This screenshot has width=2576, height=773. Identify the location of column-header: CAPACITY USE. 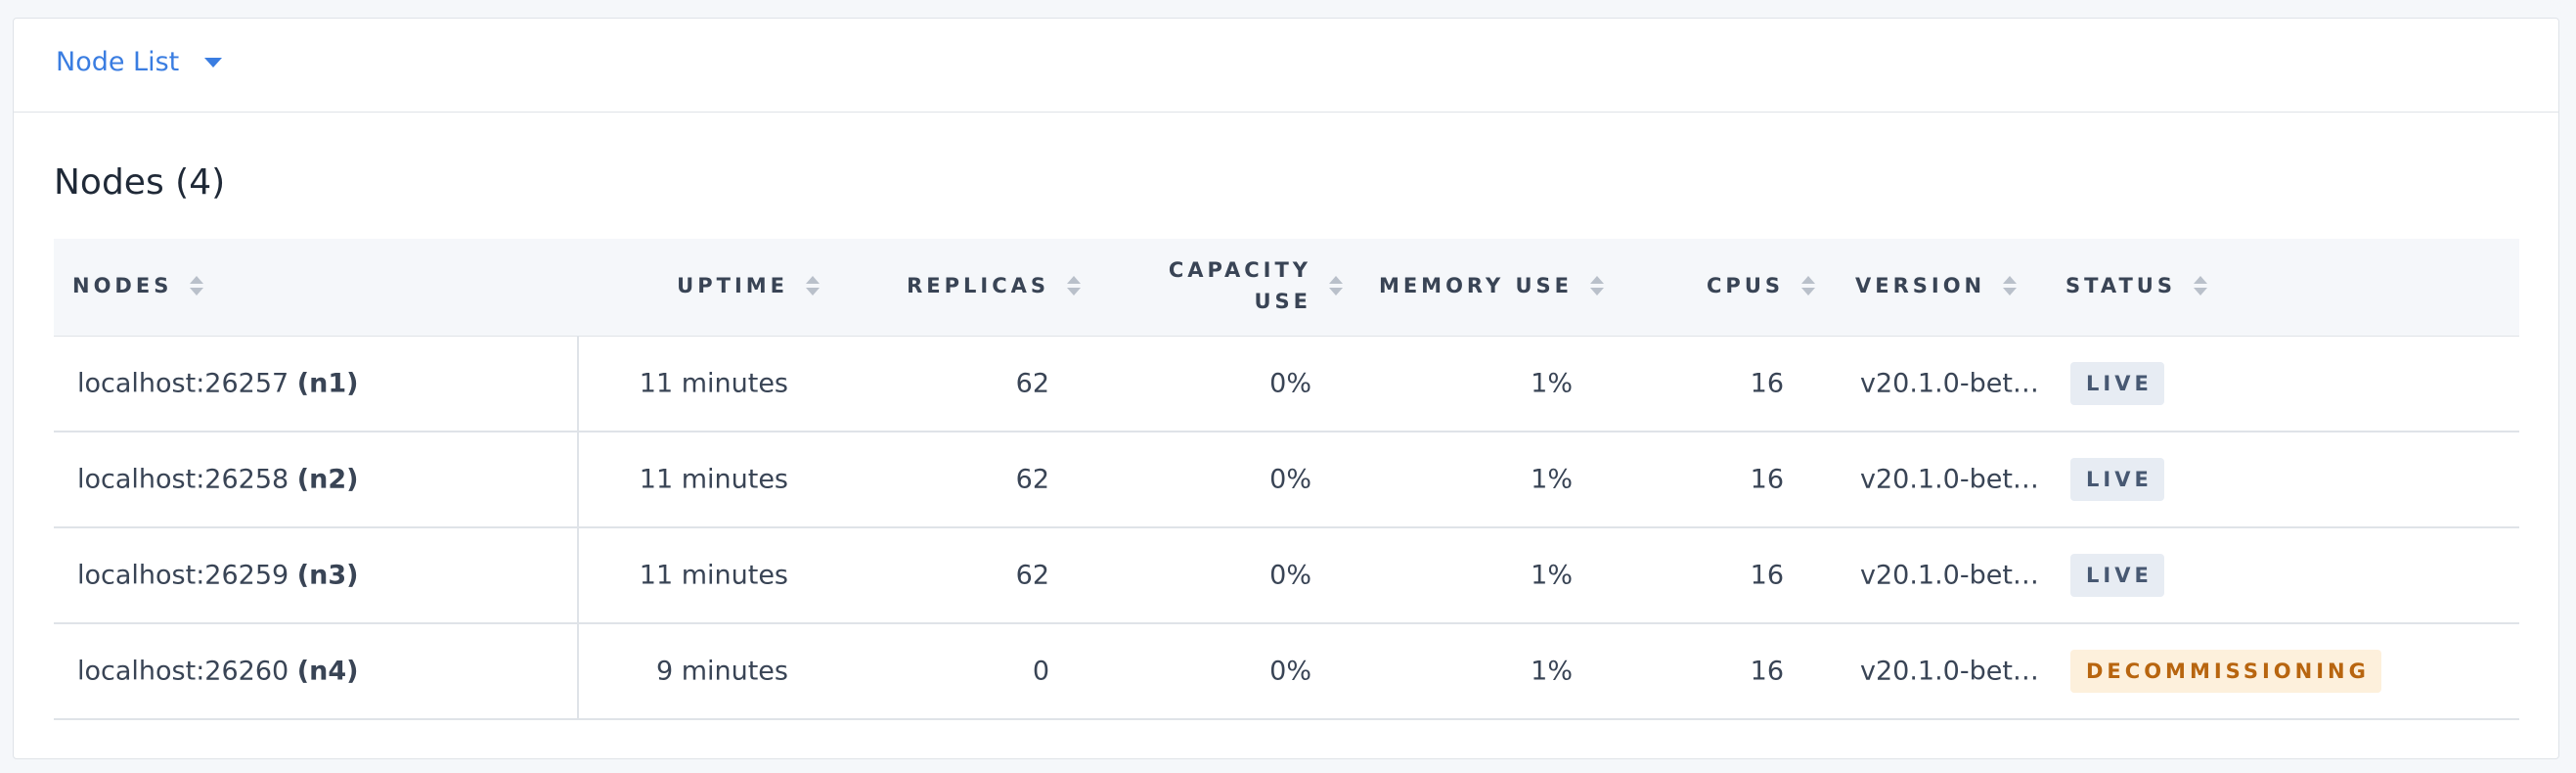
(1234, 285).